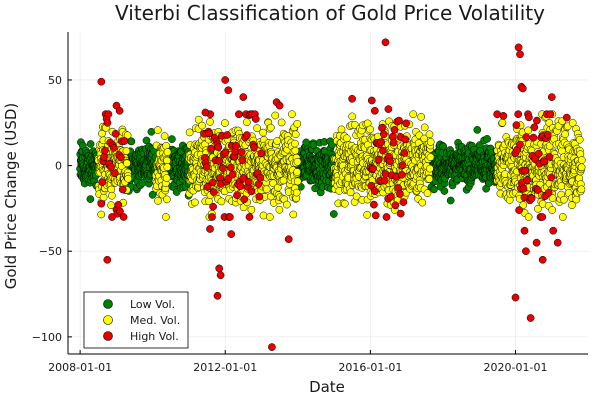 The height and width of the screenshot is (400, 600). Describe the element at coordinates (154, 336) in the screenshot. I see `legend-label: High Vol.` at that location.